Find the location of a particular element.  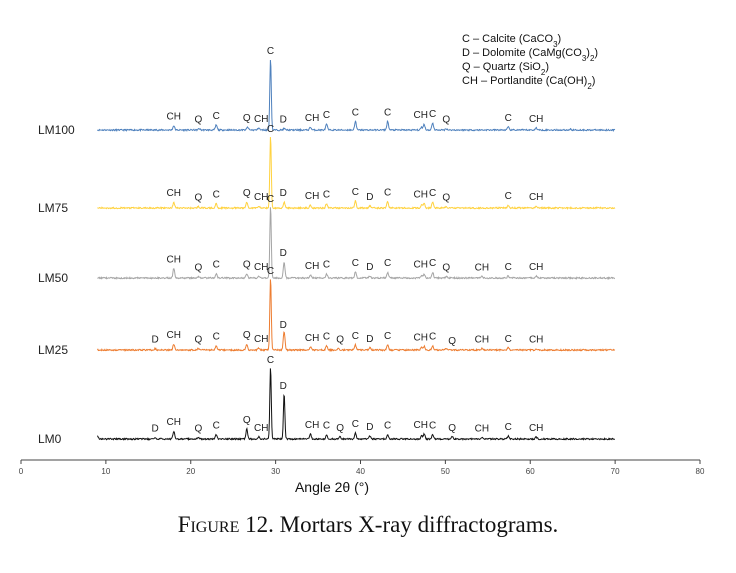

x-tick-label: 10 is located at coordinates (105, 471).